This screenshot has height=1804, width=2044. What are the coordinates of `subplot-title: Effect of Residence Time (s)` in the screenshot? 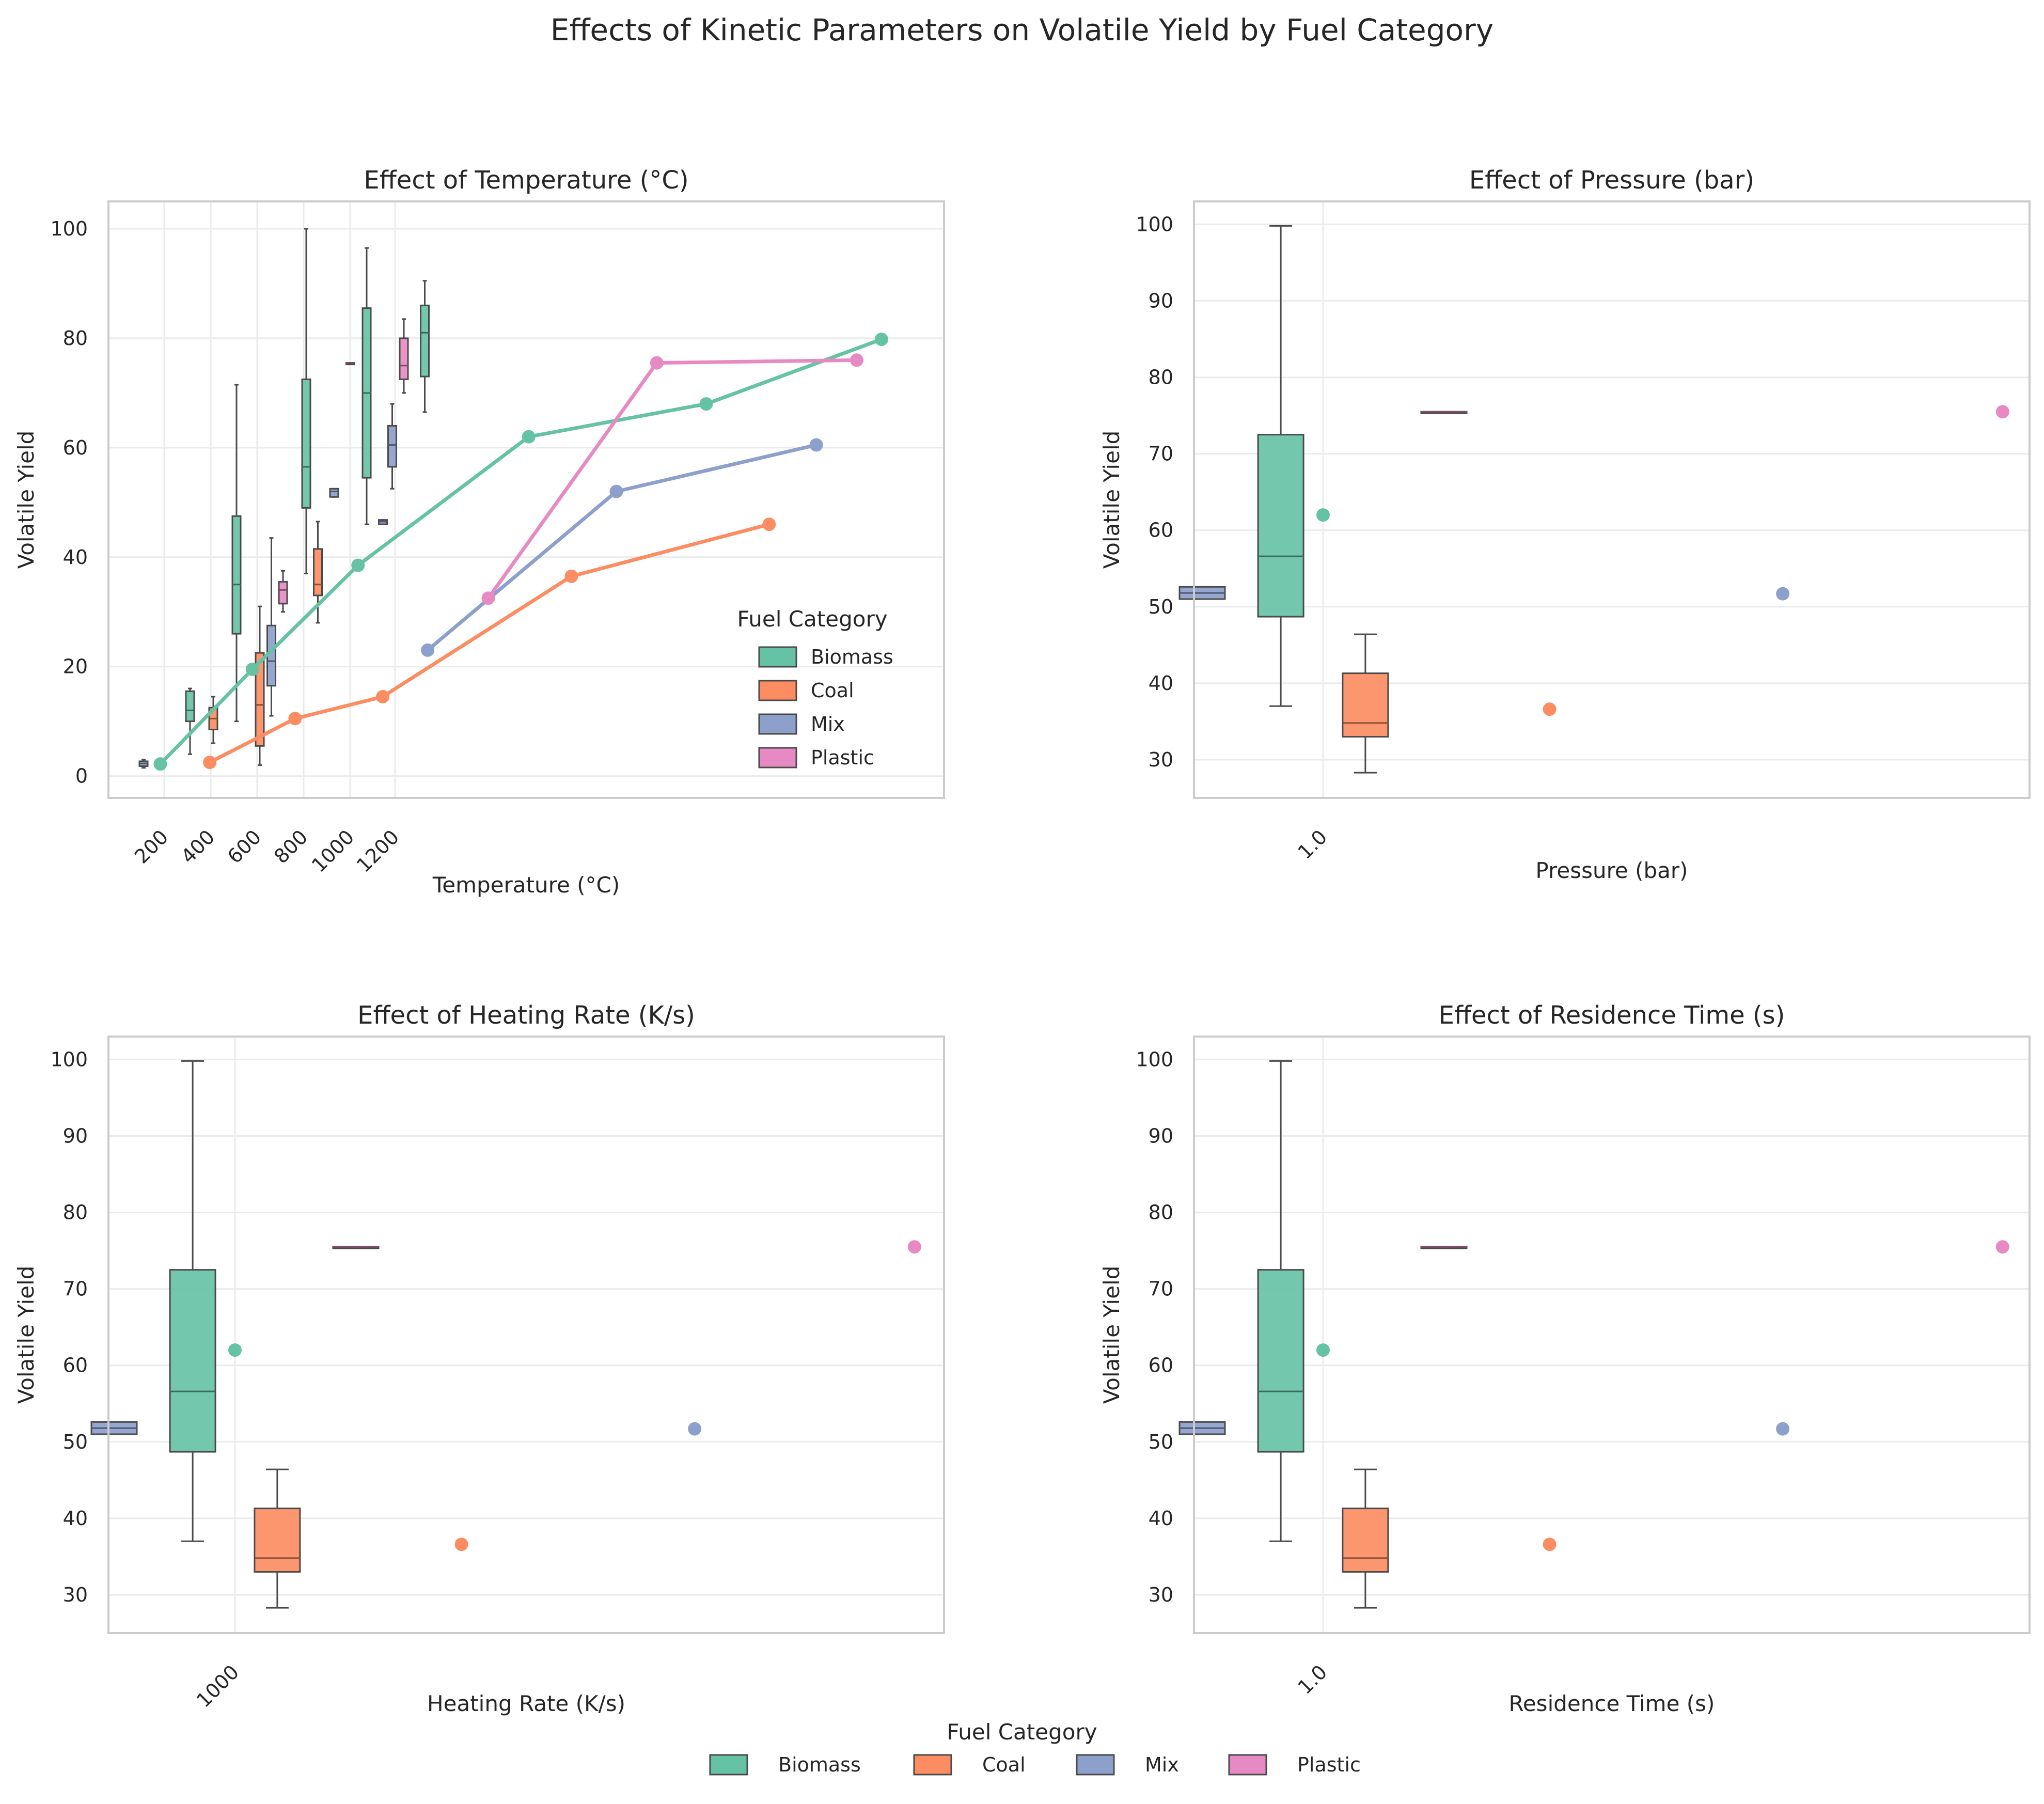 It's located at (1612, 1015).